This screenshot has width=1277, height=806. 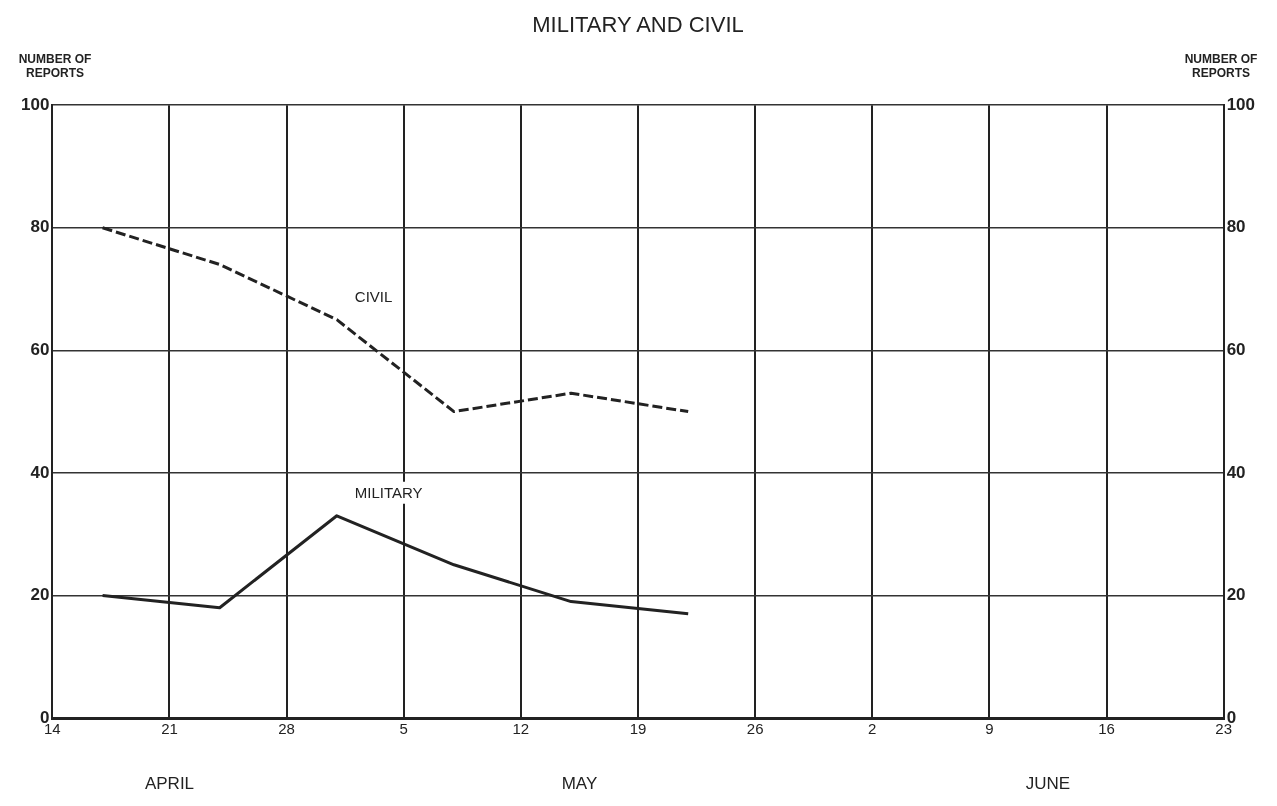 What do you see at coordinates (755, 729) in the screenshot?
I see `x-tick-label: 26` at bounding box center [755, 729].